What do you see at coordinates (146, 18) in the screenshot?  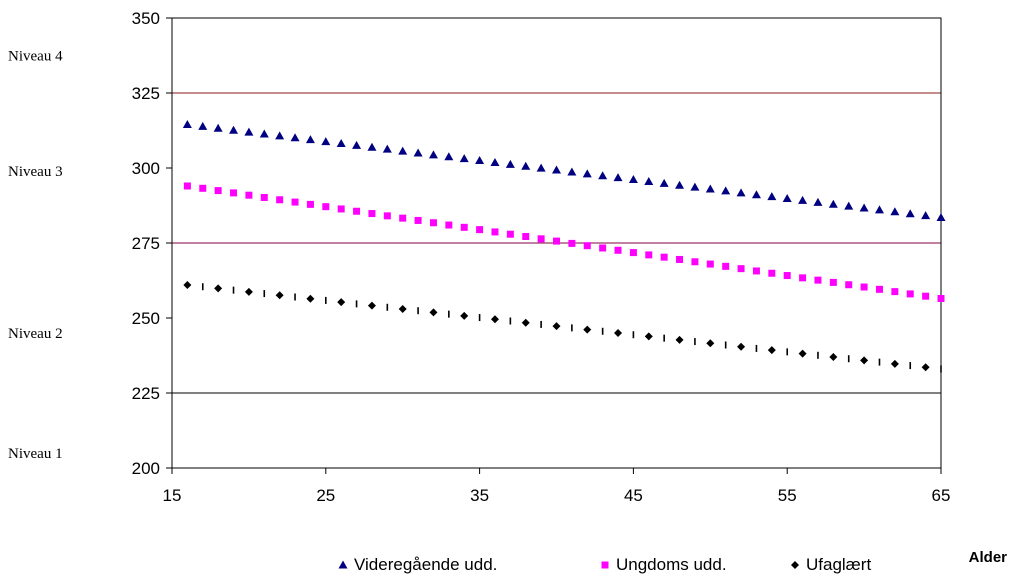 I see `y-tick-label: 350` at bounding box center [146, 18].